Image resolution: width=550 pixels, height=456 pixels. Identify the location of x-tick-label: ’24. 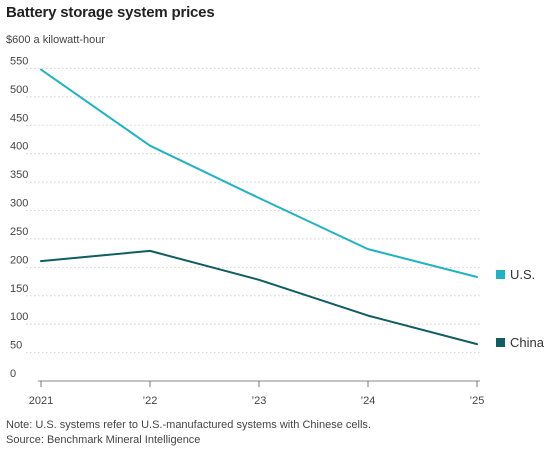
(368, 401).